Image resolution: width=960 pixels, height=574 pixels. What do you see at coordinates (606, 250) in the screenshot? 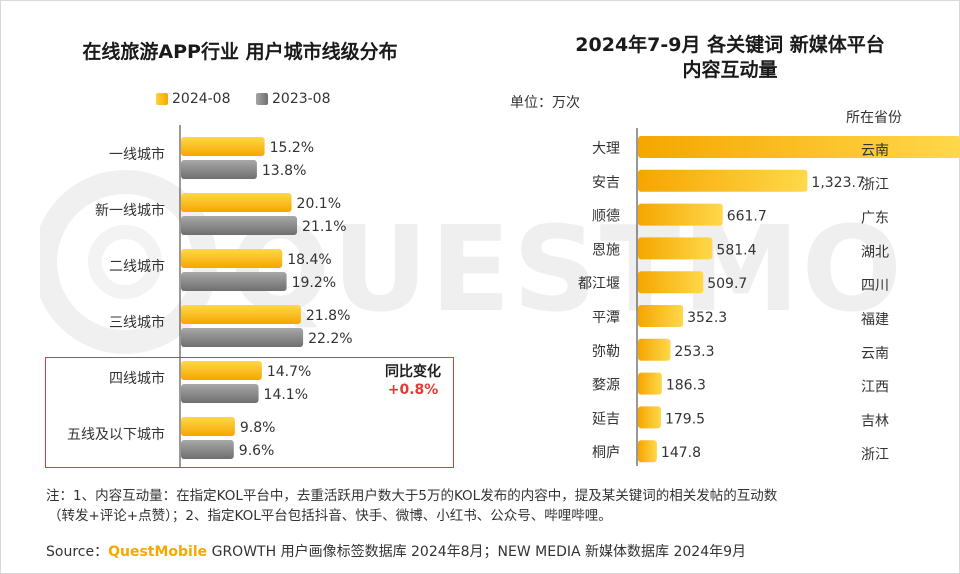
I see `keyword-label: 恩施` at bounding box center [606, 250].